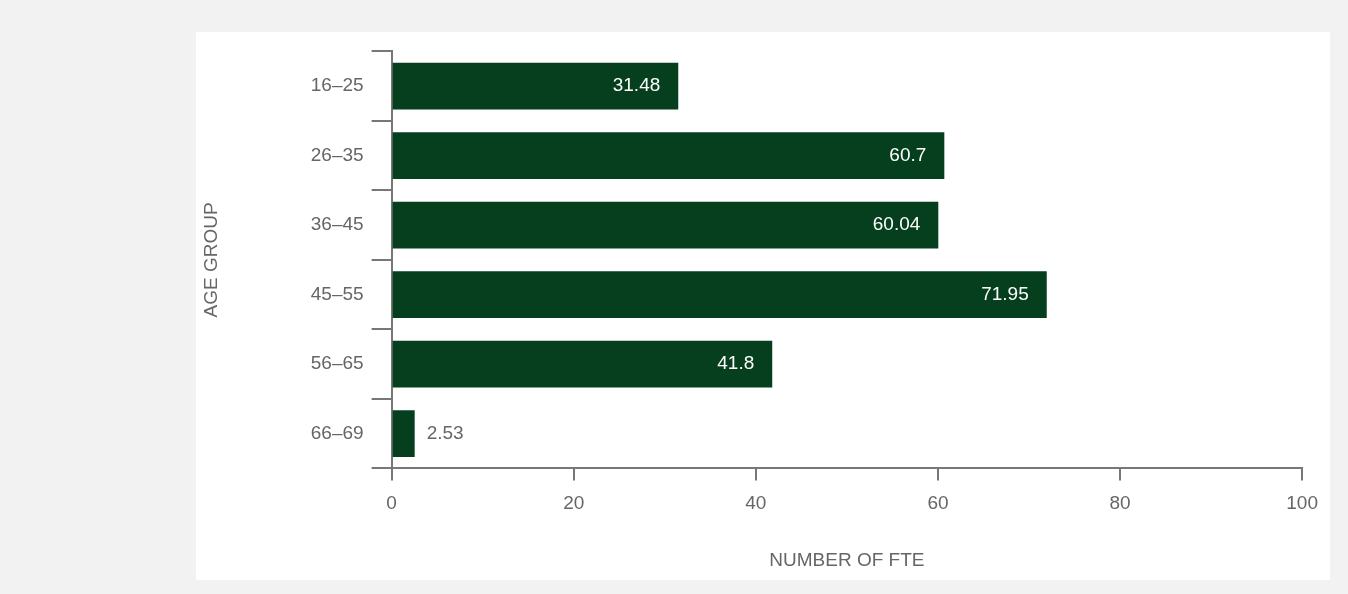  Describe the element at coordinates (337, 224) in the screenshot. I see `y-tick-label: 36–45` at that location.